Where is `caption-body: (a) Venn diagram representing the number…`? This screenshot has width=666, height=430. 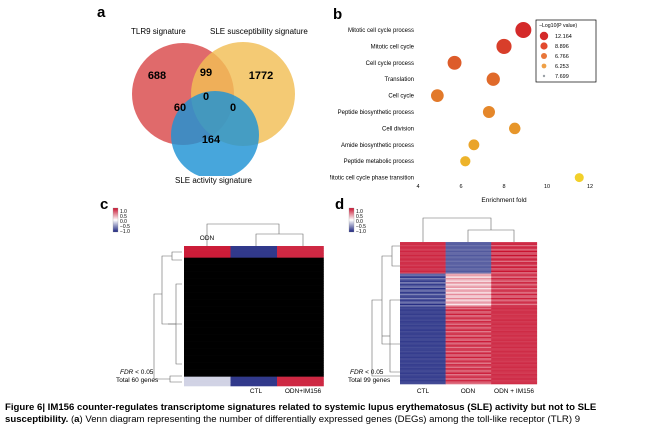
caption-body: (a) Venn diagram representing the number… is located at coordinates (325, 419).